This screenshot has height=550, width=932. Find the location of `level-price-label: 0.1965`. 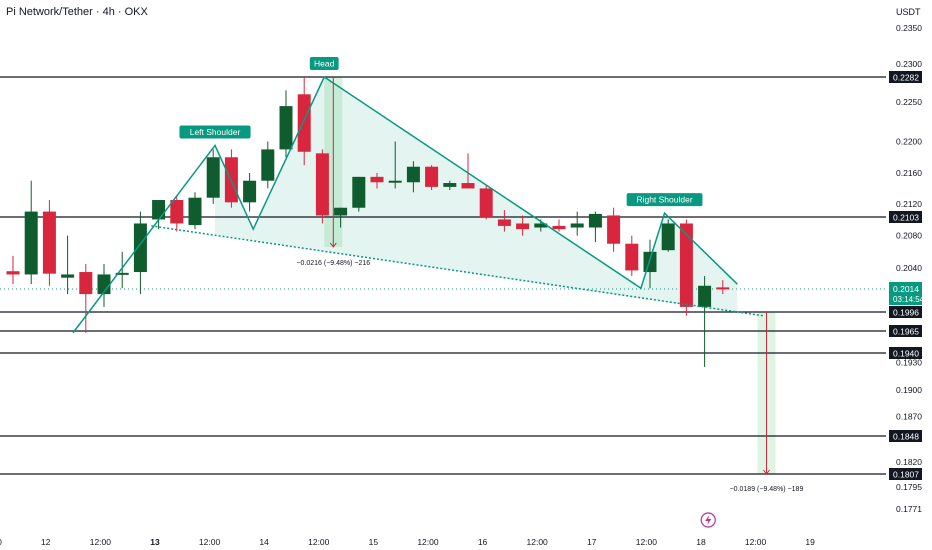

level-price-label: 0.1965 is located at coordinates (906, 332).